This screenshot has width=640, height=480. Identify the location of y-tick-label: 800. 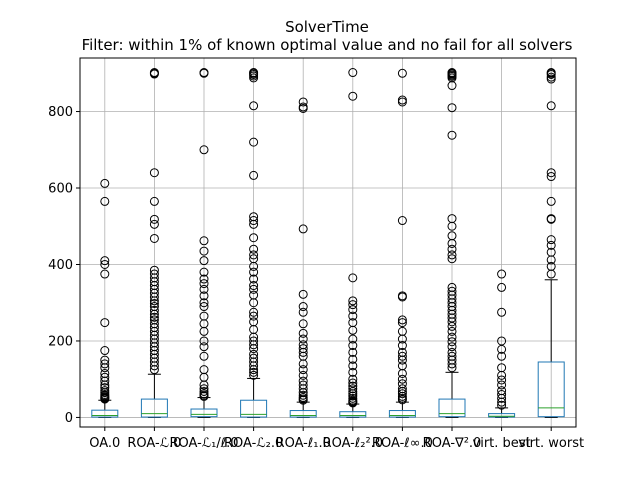
(60, 112).